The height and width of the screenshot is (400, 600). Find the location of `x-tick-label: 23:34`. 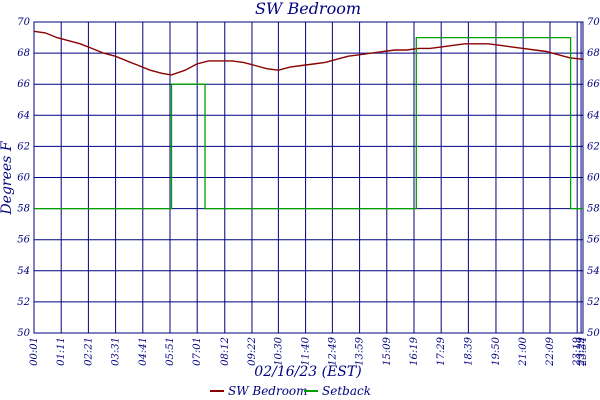

x-tick-label: 23:34 is located at coordinates (583, 352).